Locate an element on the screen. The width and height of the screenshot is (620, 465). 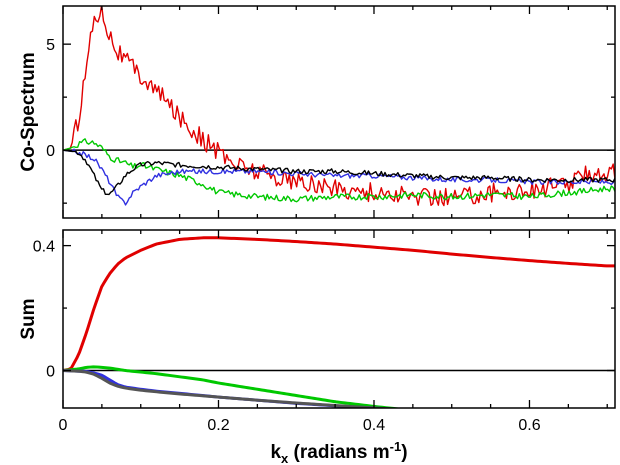
sum-x-tick-label: 0.4 is located at coordinates (374, 425).